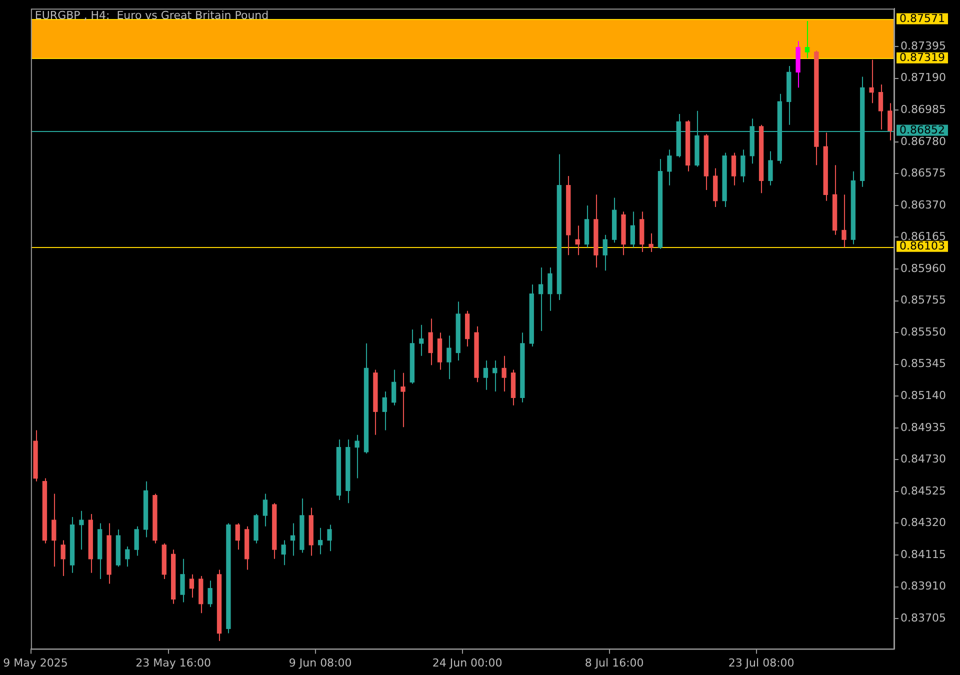  I want to click on ref-line-label: 0.87571, so click(923, 19).